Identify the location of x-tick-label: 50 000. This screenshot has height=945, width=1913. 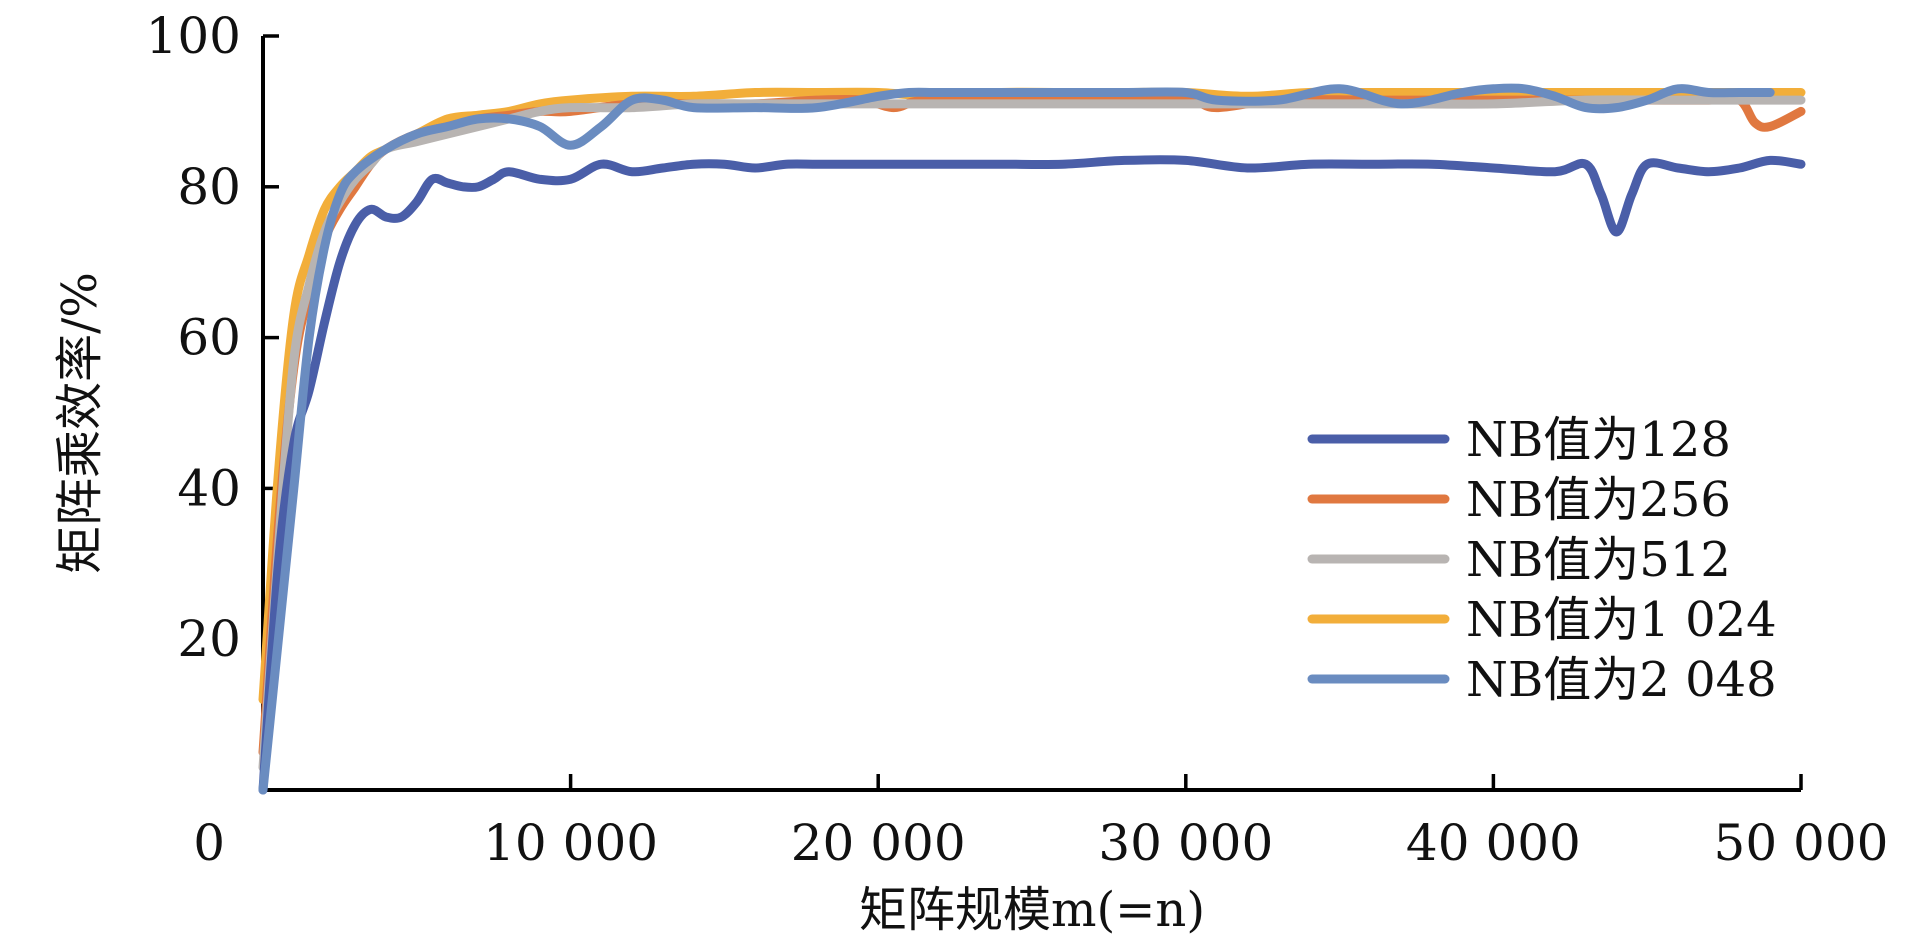
(1801, 843).